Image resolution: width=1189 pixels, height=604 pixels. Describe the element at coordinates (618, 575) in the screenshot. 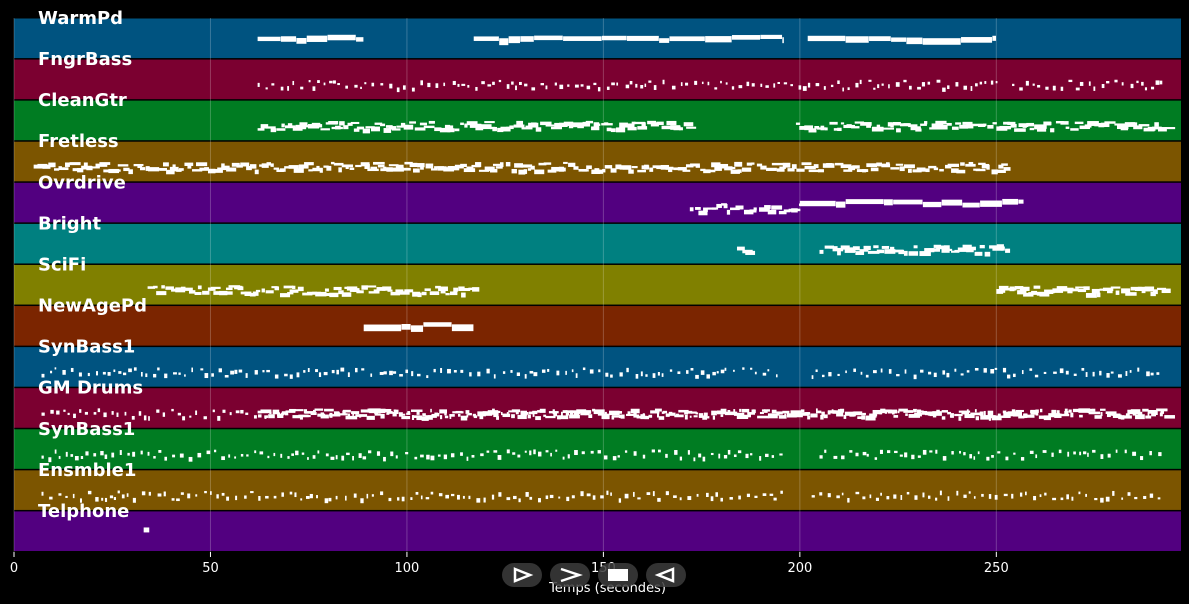

I see `stop-button` at that location.